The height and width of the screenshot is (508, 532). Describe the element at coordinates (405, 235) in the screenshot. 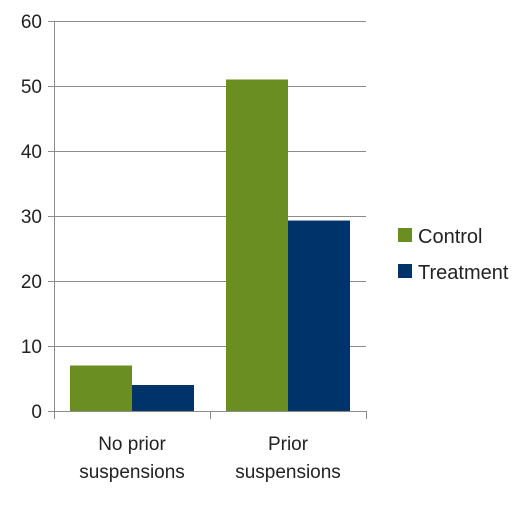

I see `legend-swatch-control` at that location.